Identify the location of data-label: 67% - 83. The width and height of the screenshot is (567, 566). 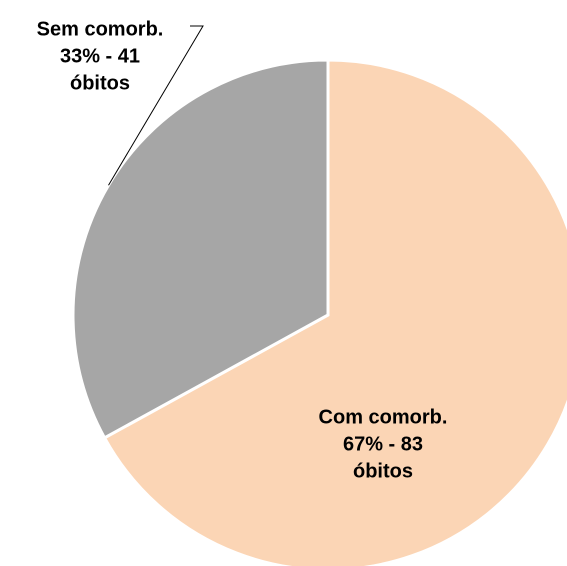
(383, 444).